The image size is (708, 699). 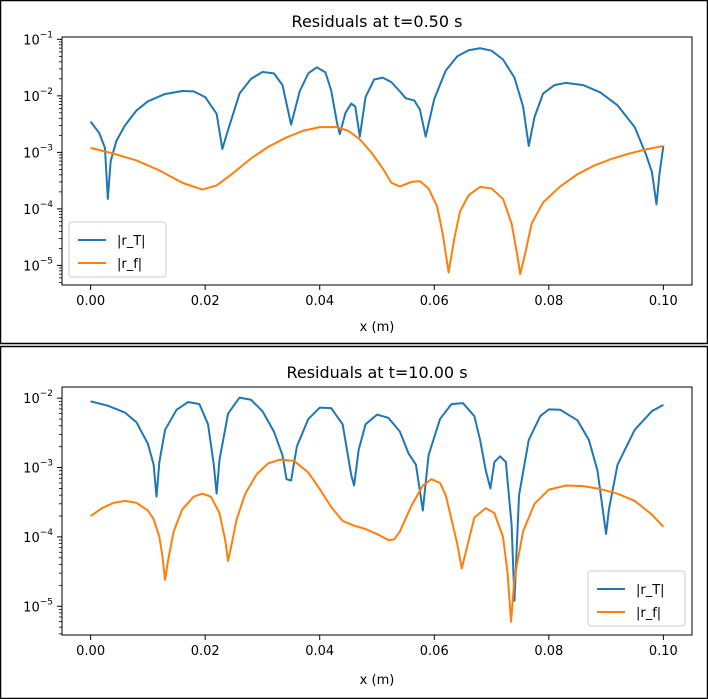 I want to click on y-tick-label: 10⁻¹, so click(x=38, y=39).